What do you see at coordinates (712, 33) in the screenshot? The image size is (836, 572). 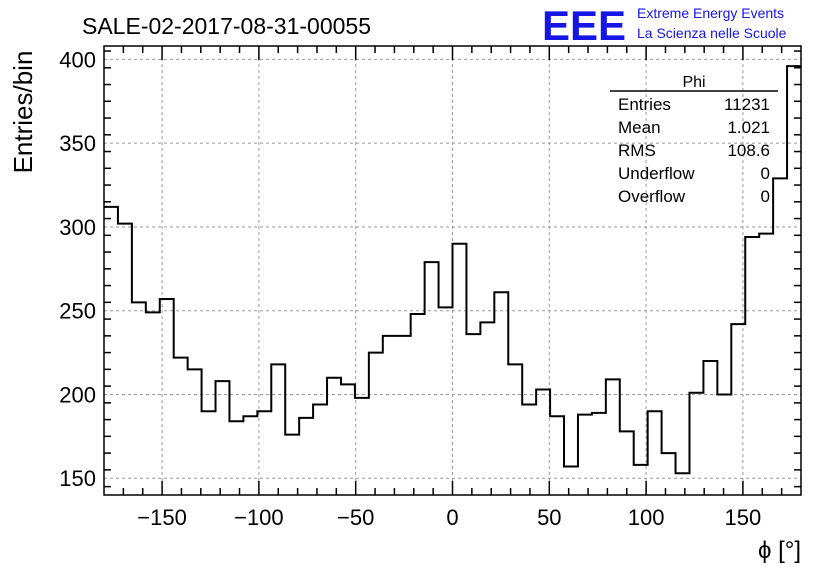 I see `logo-line-2: La Scienza nelle Scuole` at bounding box center [712, 33].